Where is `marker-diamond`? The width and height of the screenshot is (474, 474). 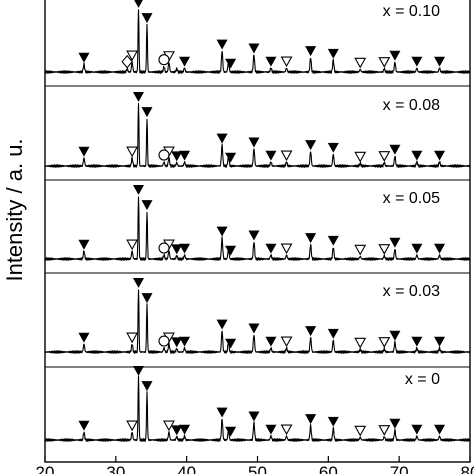
marker-diamond is located at coordinates (127, 61).